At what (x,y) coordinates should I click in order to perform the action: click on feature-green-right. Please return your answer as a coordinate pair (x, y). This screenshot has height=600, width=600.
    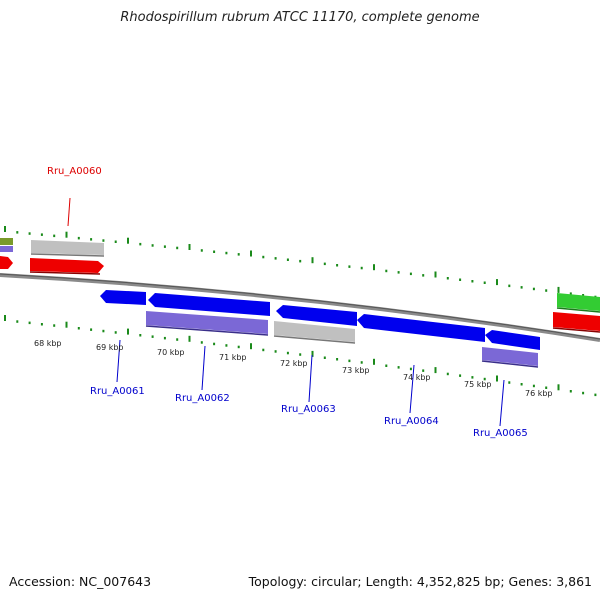
    Looking at the image, I should click on (578, 302).